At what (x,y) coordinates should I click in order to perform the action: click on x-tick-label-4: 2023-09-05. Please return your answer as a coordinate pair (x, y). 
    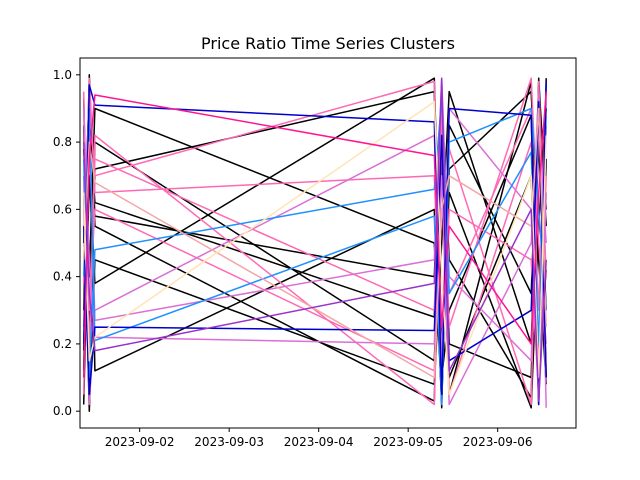
    Looking at the image, I should click on (408, 442).